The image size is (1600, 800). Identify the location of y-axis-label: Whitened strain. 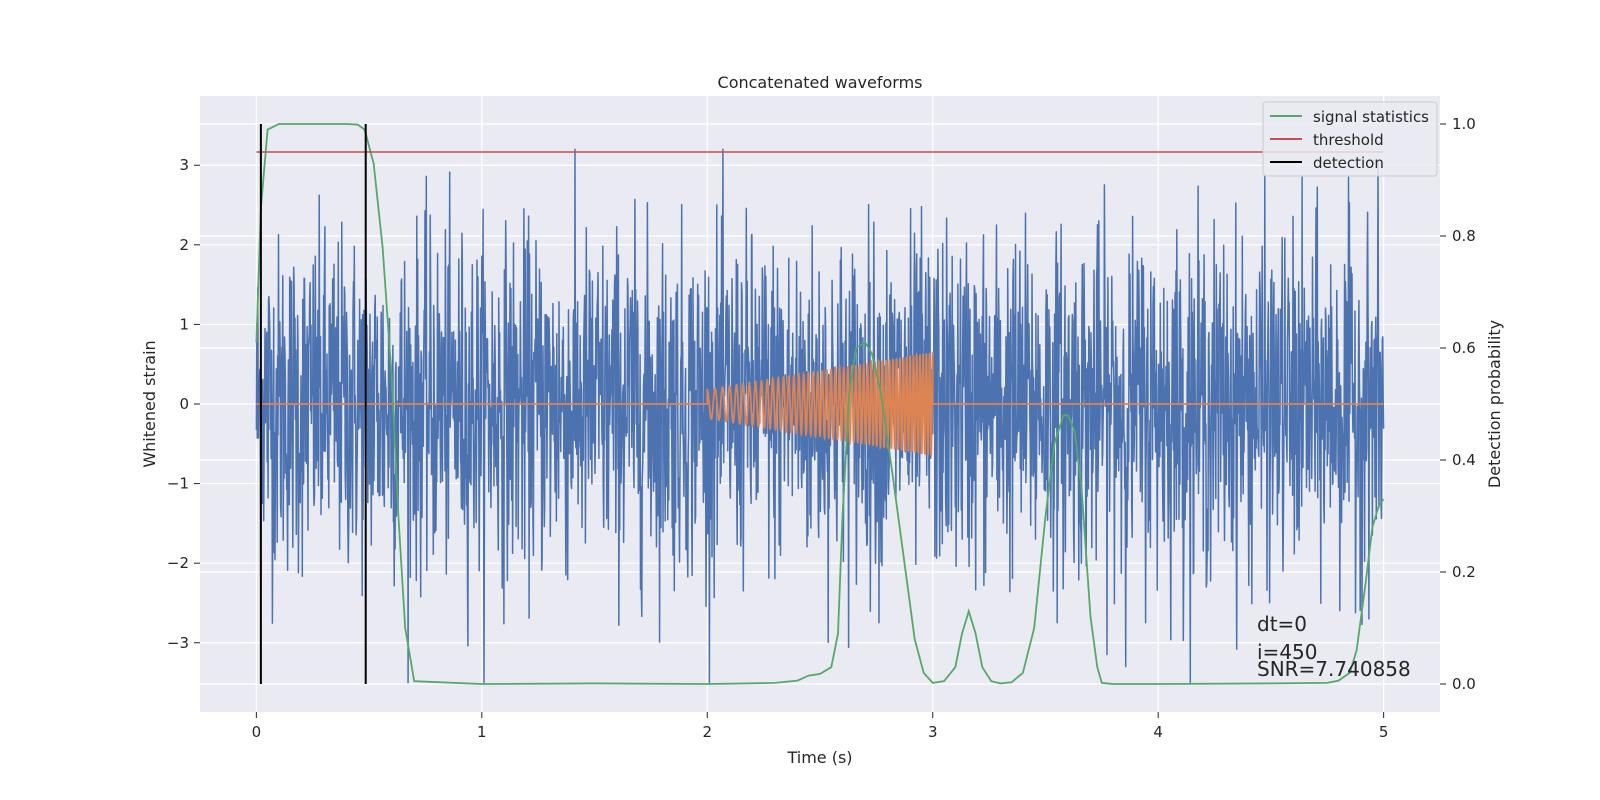
(149, 403).